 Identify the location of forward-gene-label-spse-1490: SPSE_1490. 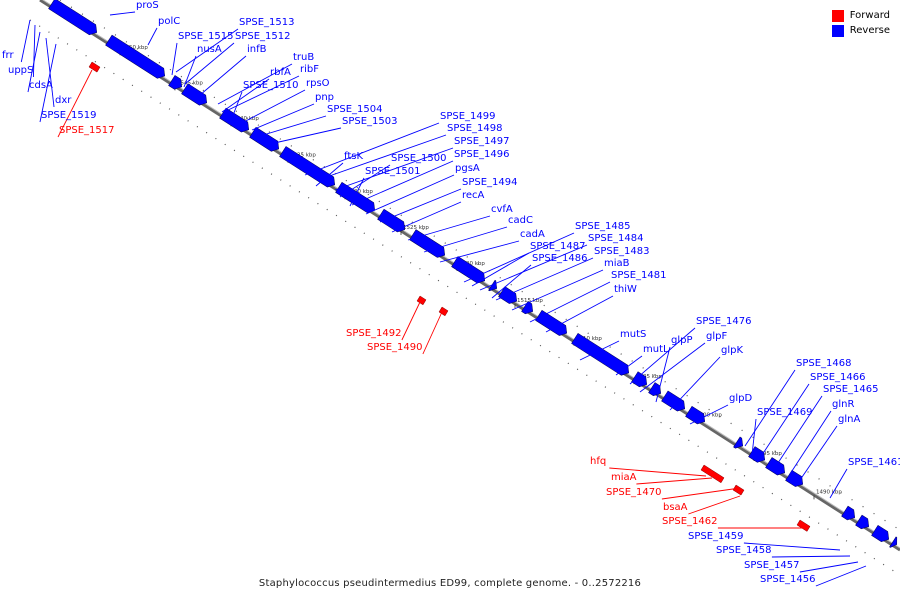
(395, 347).